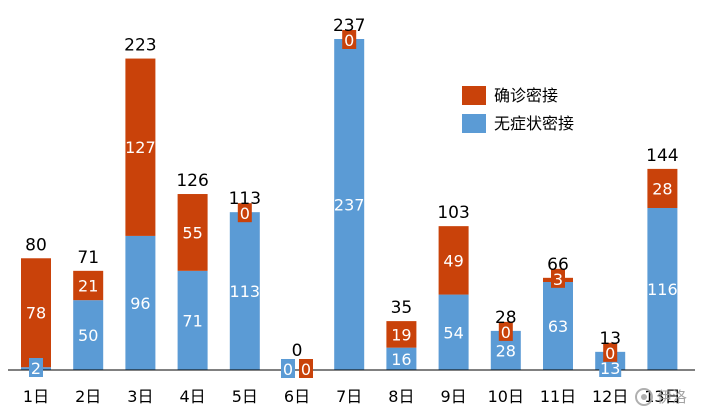 The height and width of the screenshot is (419, 703). I want to click on label-asymptomatic-11: 63, so click(558, 326).